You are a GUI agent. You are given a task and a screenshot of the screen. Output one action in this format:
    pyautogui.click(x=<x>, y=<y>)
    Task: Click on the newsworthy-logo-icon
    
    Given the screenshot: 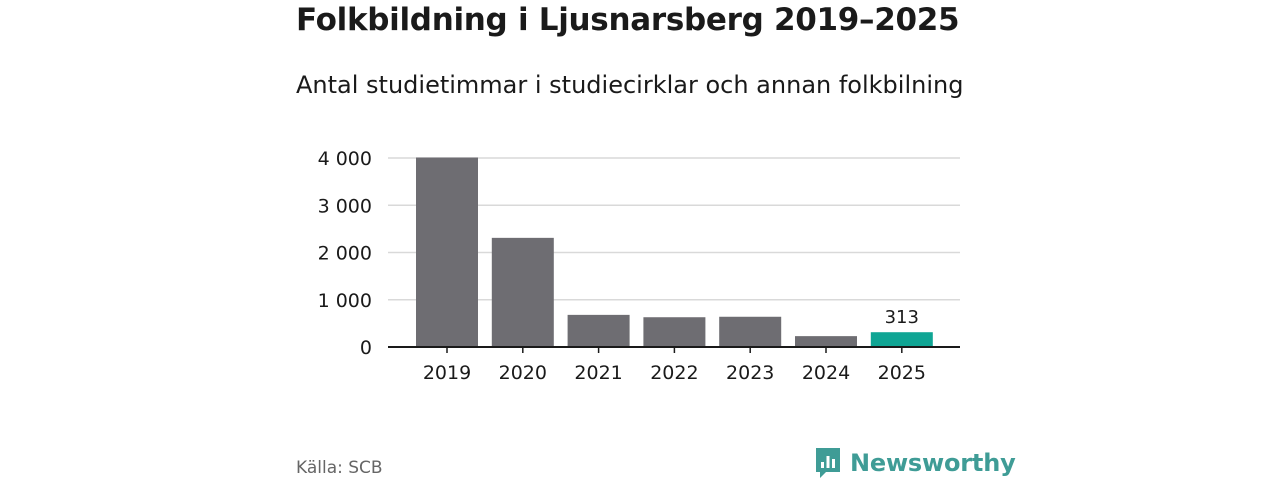 What is the action you would take?
    pyautogui.click(x=828, y=463)
    